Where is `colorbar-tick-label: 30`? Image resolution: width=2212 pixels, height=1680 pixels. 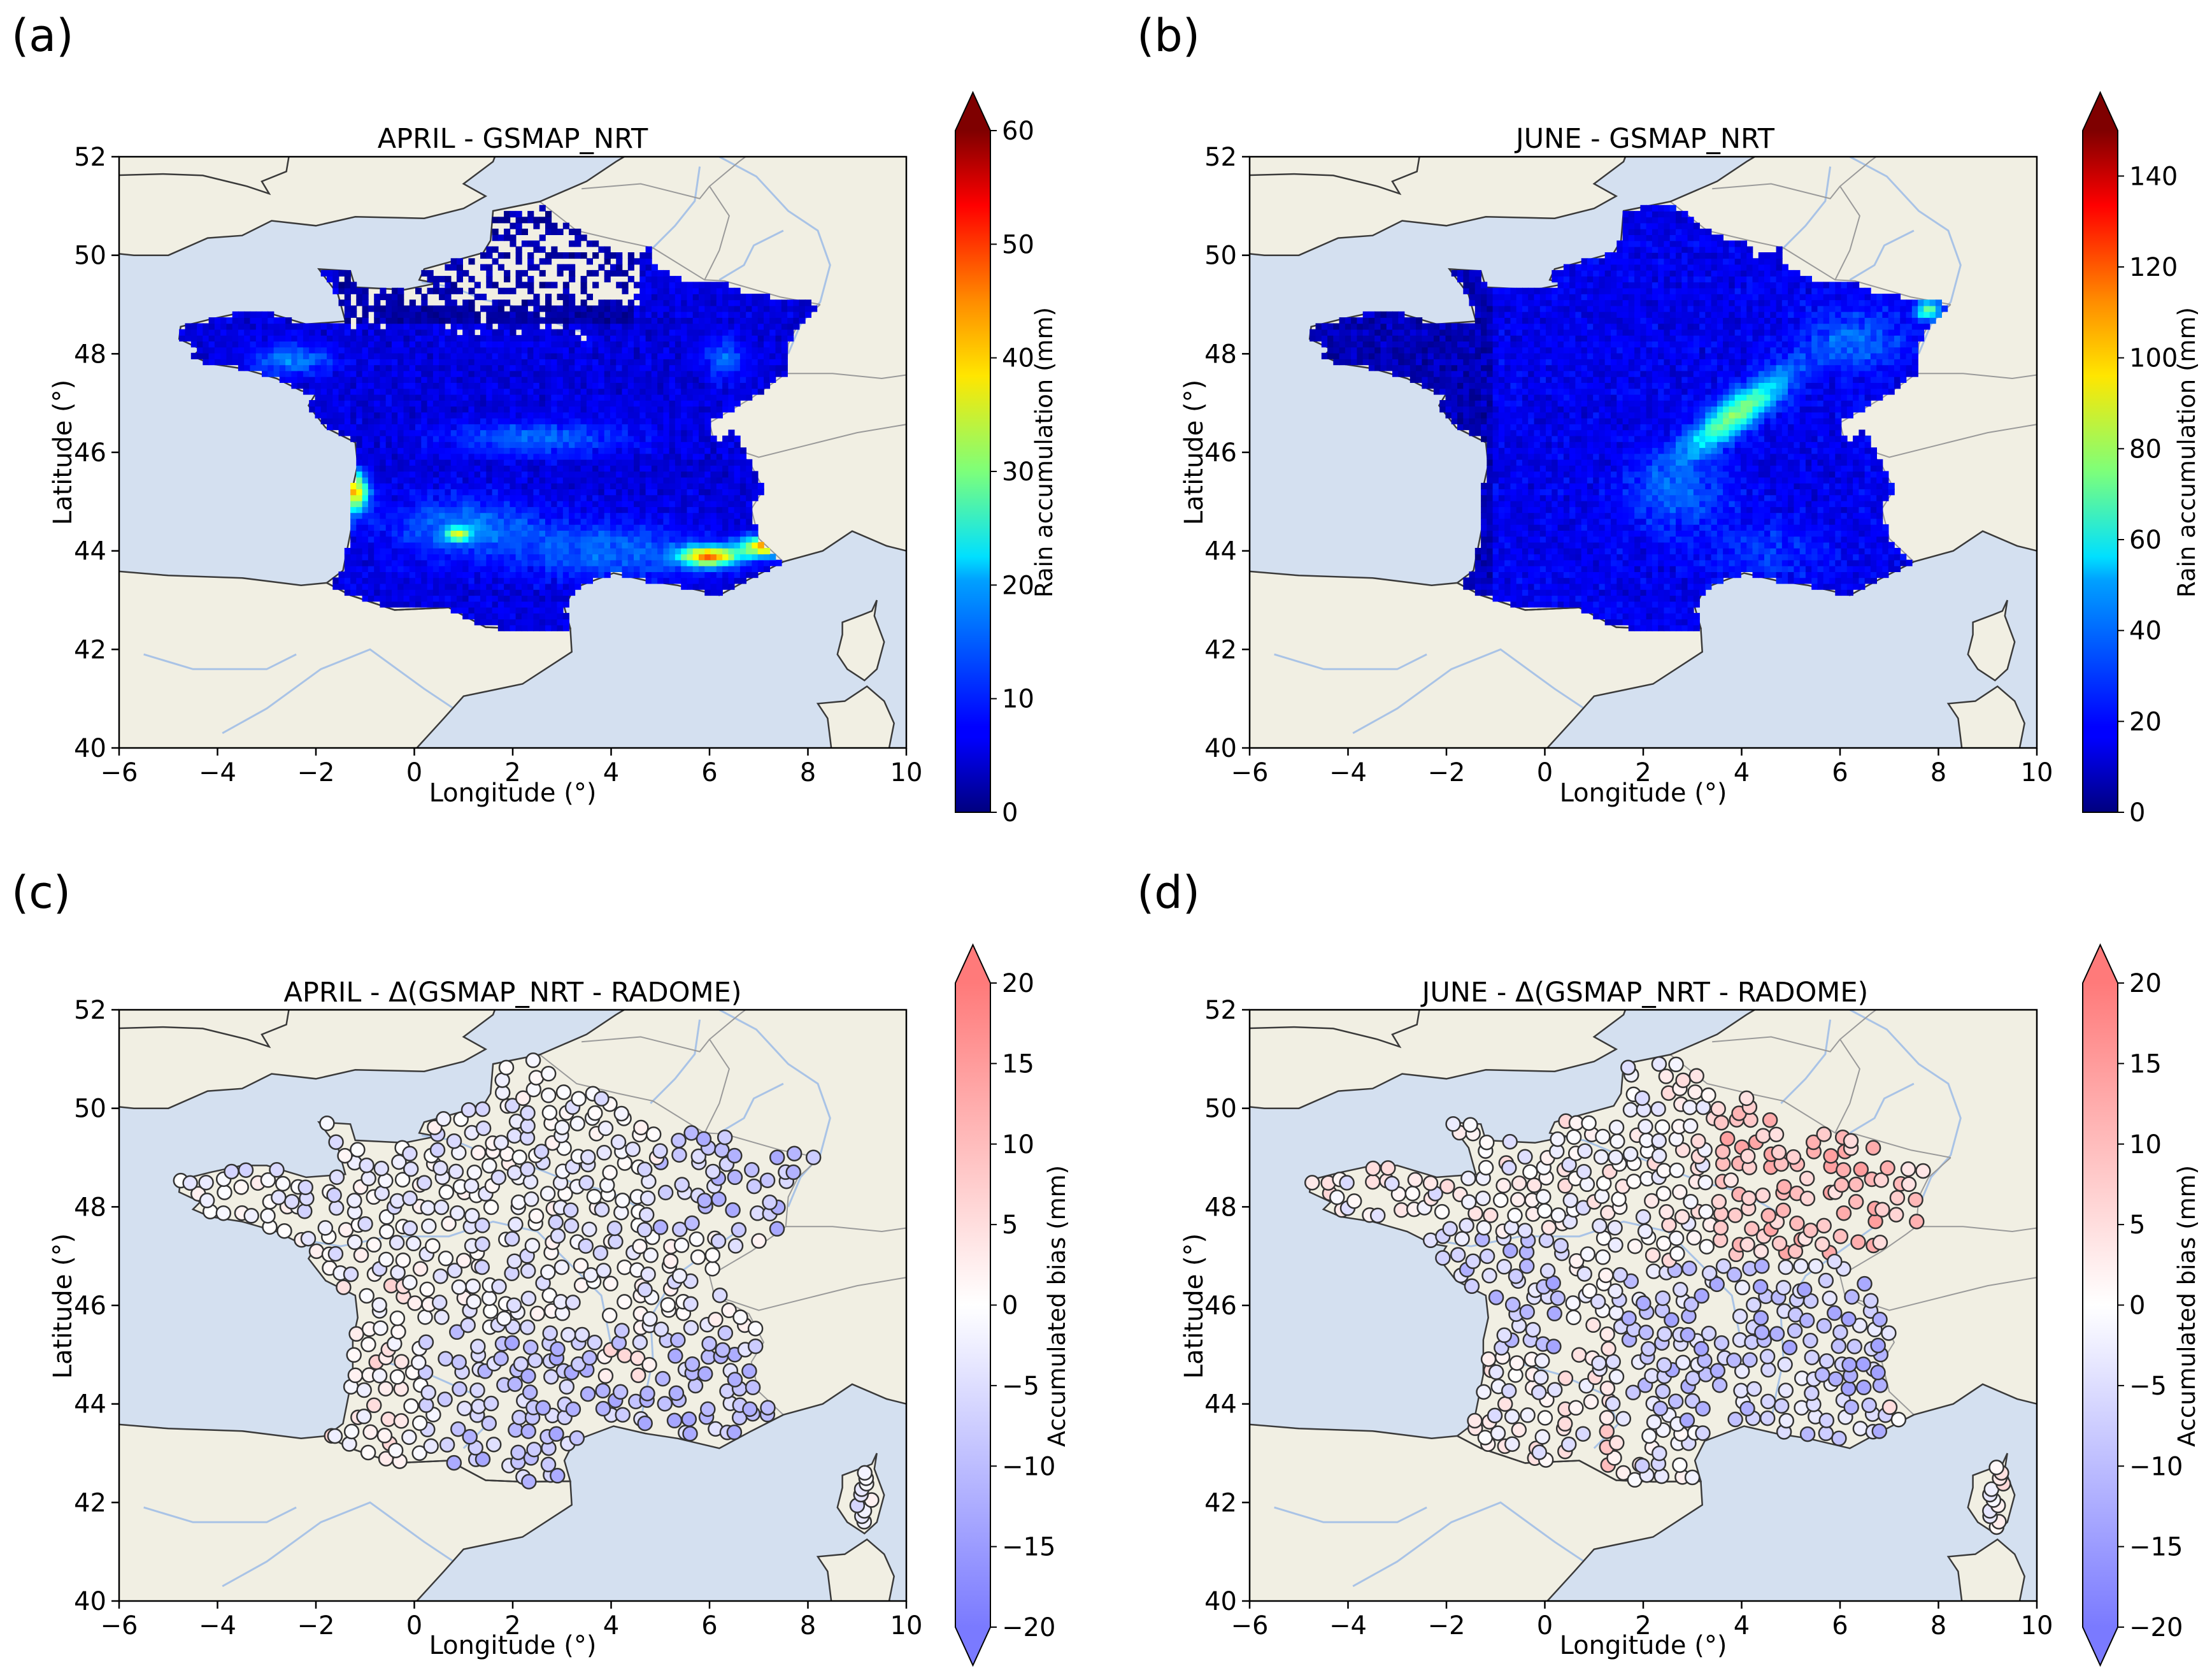 colorbar-tick-label: 30 is located at coordinates (1018, 472).